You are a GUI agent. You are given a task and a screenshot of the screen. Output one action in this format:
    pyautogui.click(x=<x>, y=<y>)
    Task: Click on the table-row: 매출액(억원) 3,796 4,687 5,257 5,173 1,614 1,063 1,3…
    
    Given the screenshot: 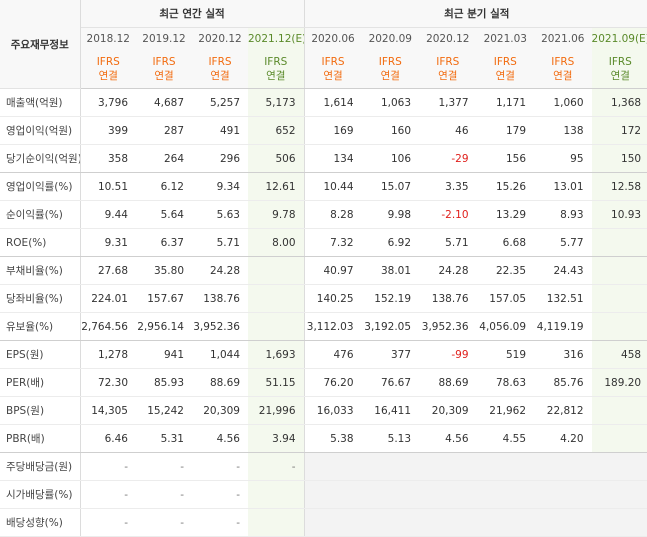 What is the action you would take?
    pyautogui.click(x=323, y=102)
    